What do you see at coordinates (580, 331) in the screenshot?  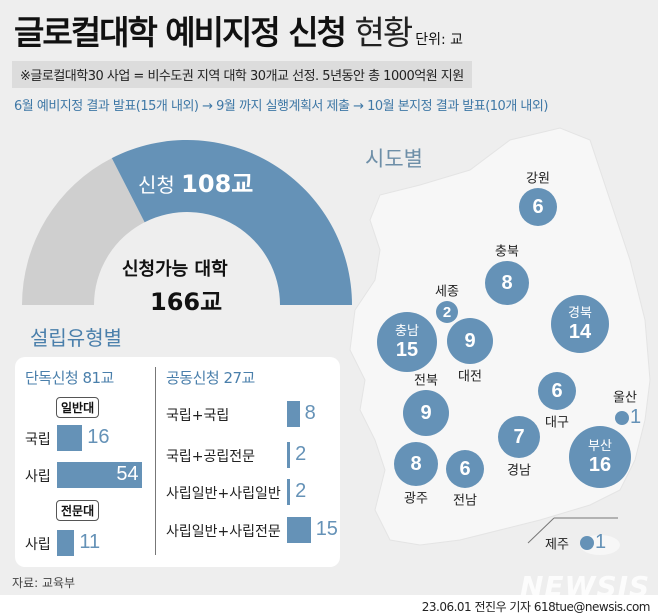 I see `region-value: 14` at bounding box center [580, 331].